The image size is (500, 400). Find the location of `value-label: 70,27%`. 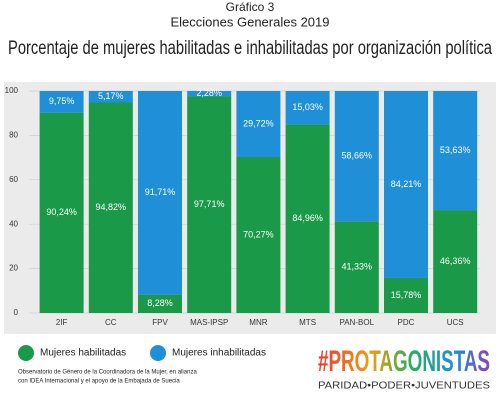

value-label: 70,27% is located at coordinates (258, 234).